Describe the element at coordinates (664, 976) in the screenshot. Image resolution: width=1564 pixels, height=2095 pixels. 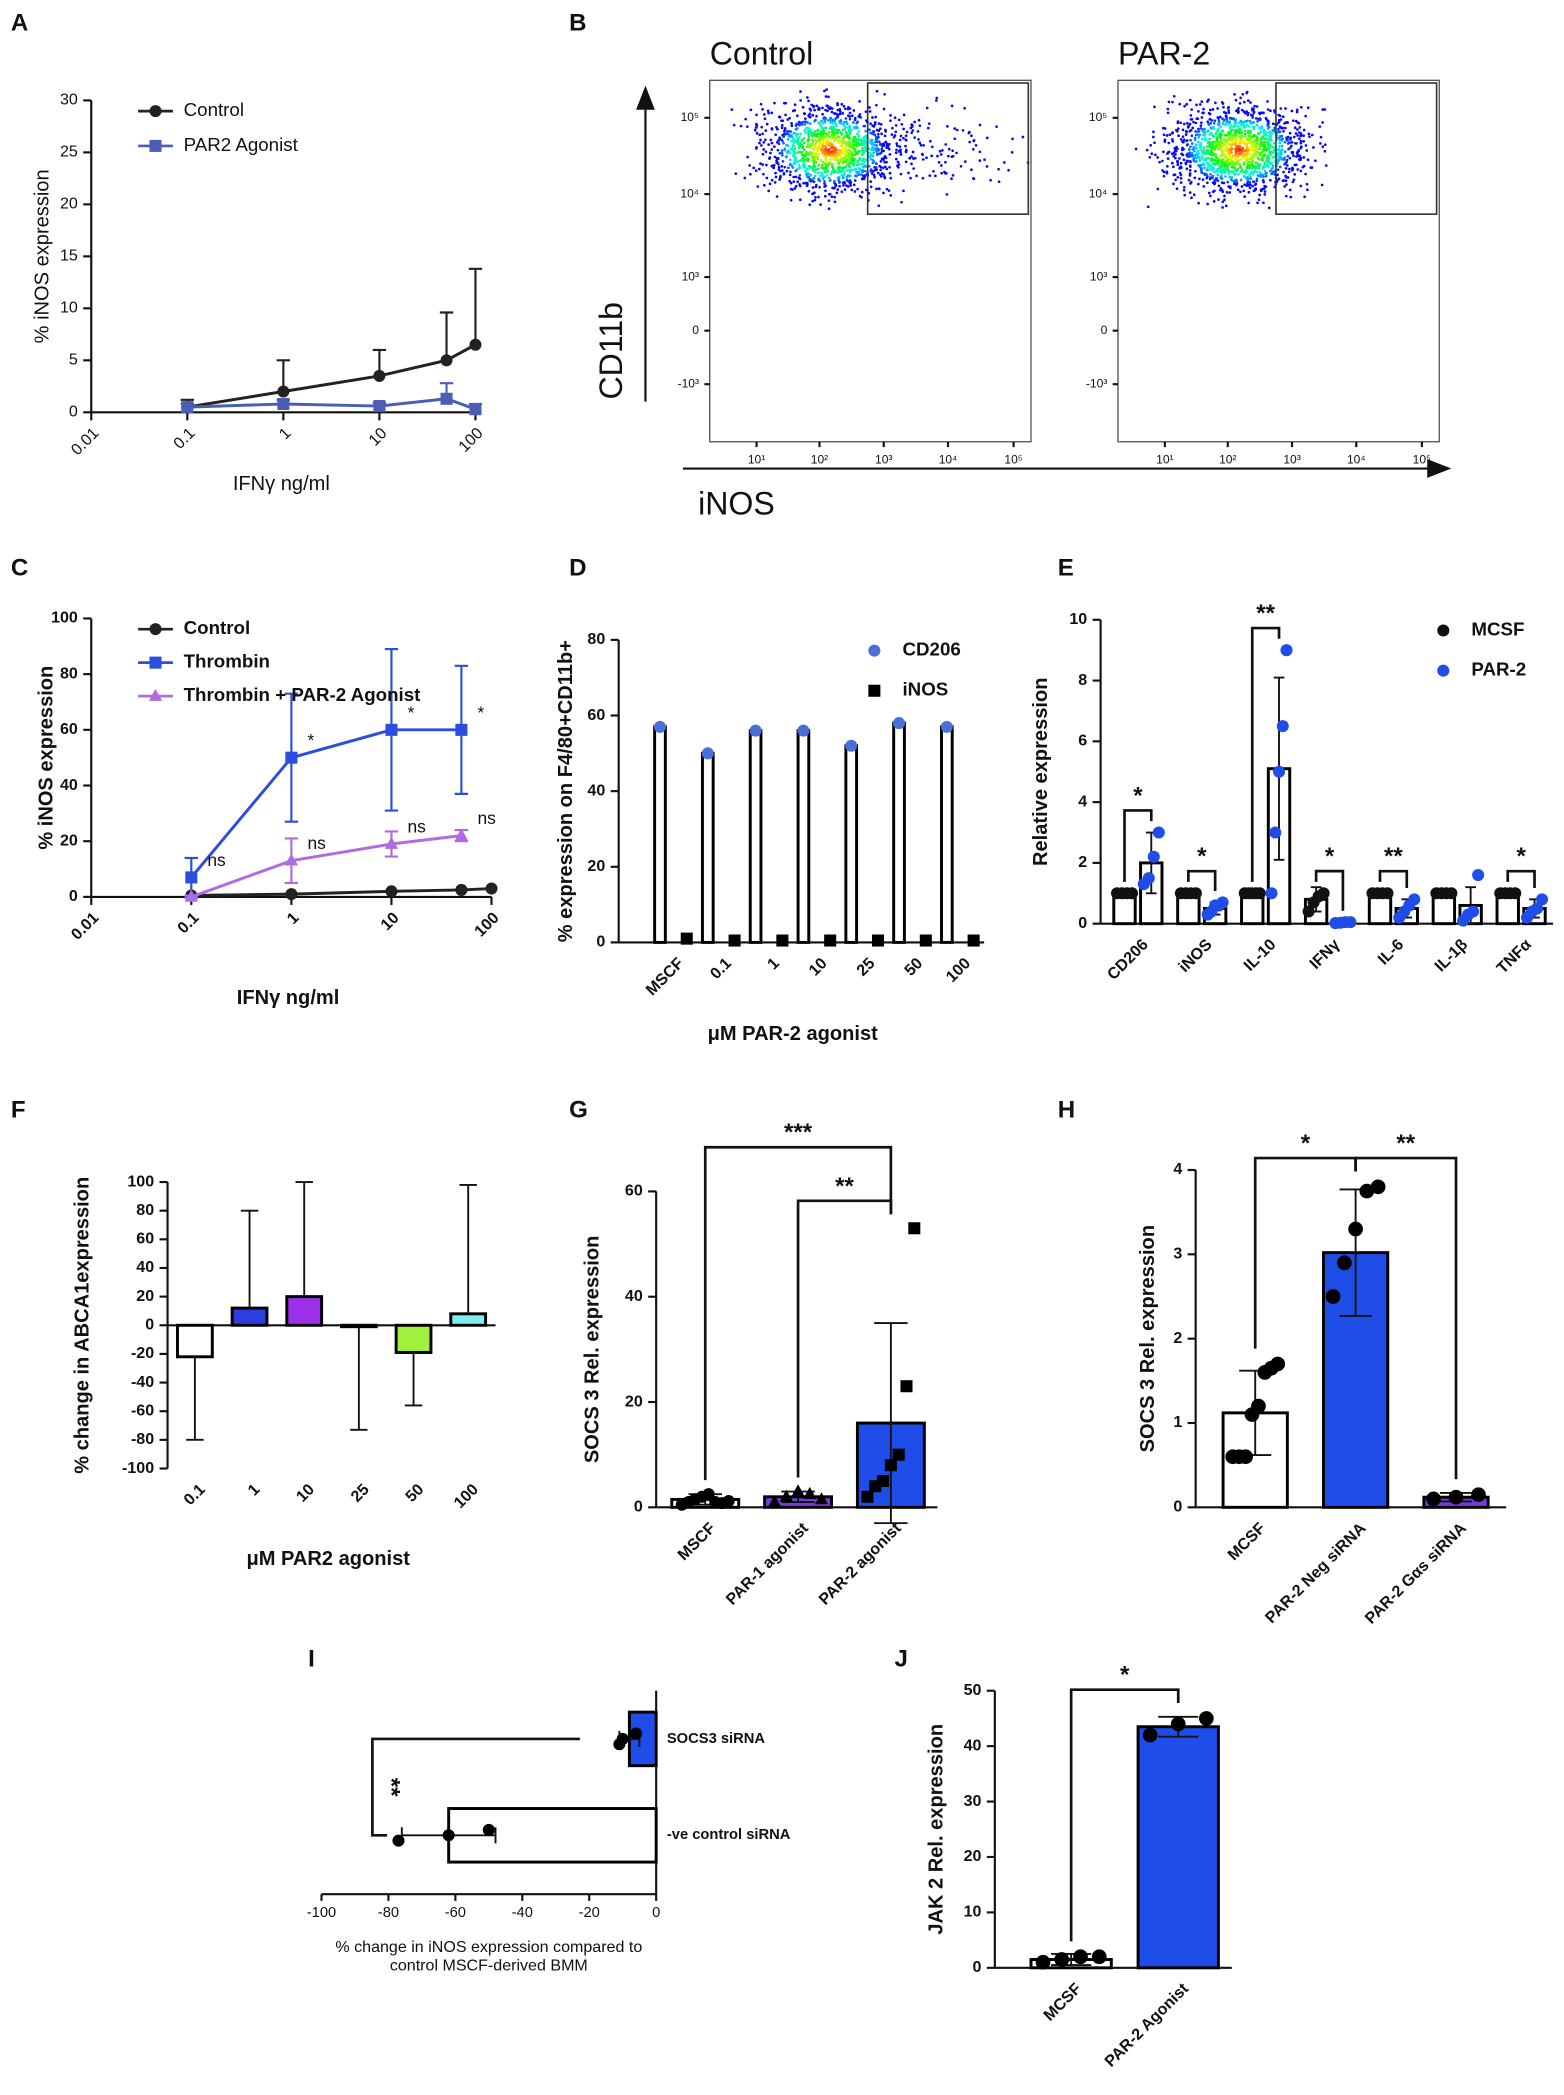
I see `x-tick-label: MSCF` at that location.